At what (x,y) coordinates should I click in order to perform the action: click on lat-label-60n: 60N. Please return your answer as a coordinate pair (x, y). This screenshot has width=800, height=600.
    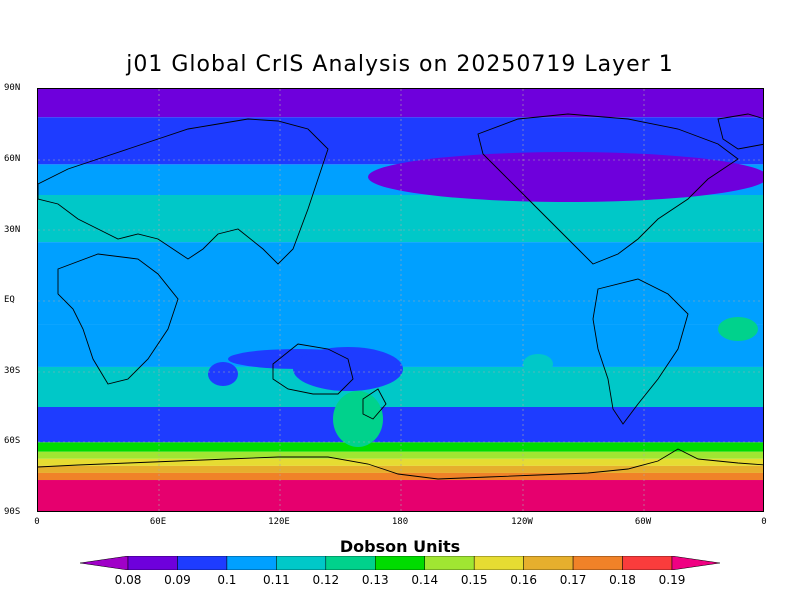
    Looking at the image, I should click on (12, 159).